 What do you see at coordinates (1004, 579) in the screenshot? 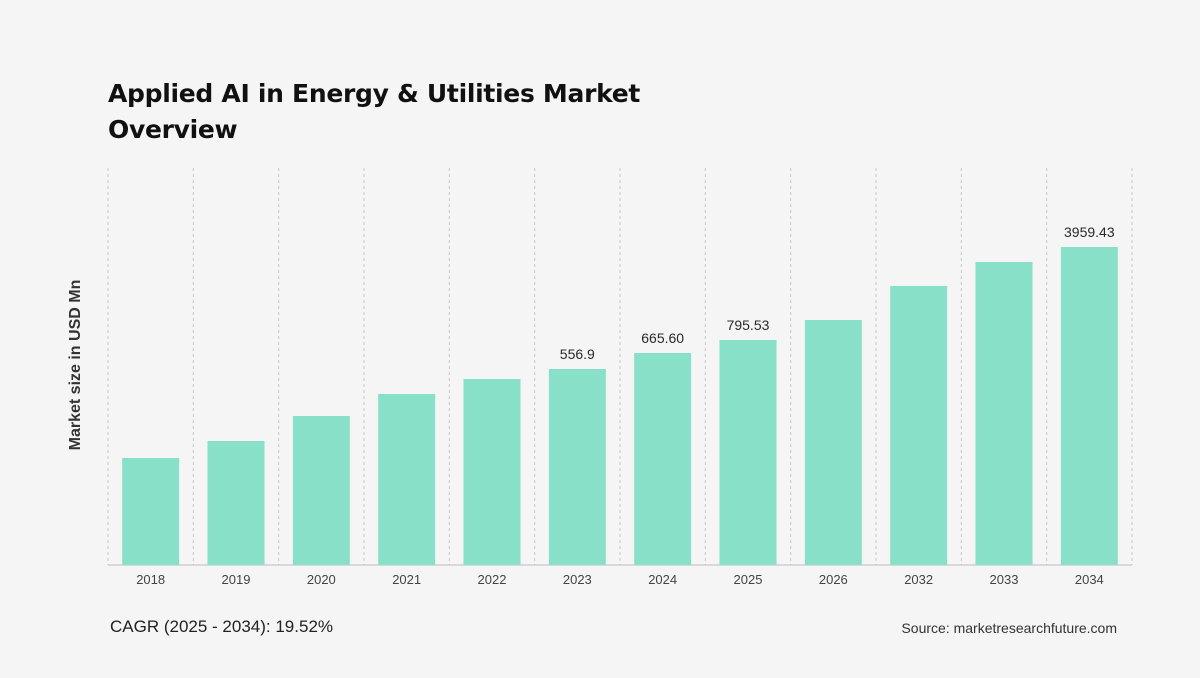
I see `x-tick-label: 2033` at bounding box center [1004, 579].